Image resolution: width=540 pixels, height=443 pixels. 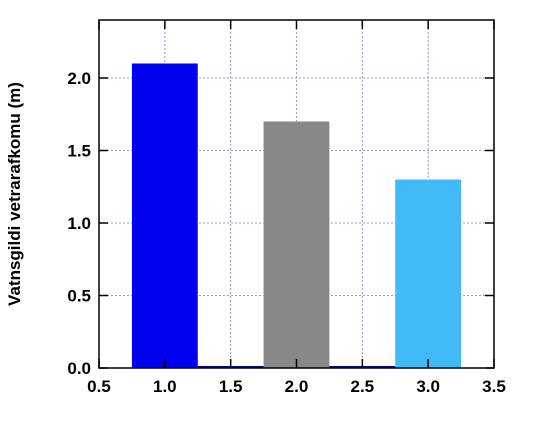 What do you see at coordinates (79, 368) in the screenshot?
I see `y-tick-label: 0.0` at bounding box center [79, 368].